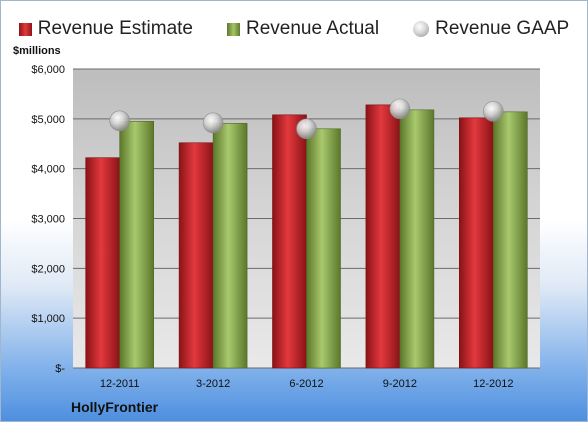 The height and width of the screenshot is (422, 588). I want to click on x-tick-label: 3-2012, so click(213, 384).